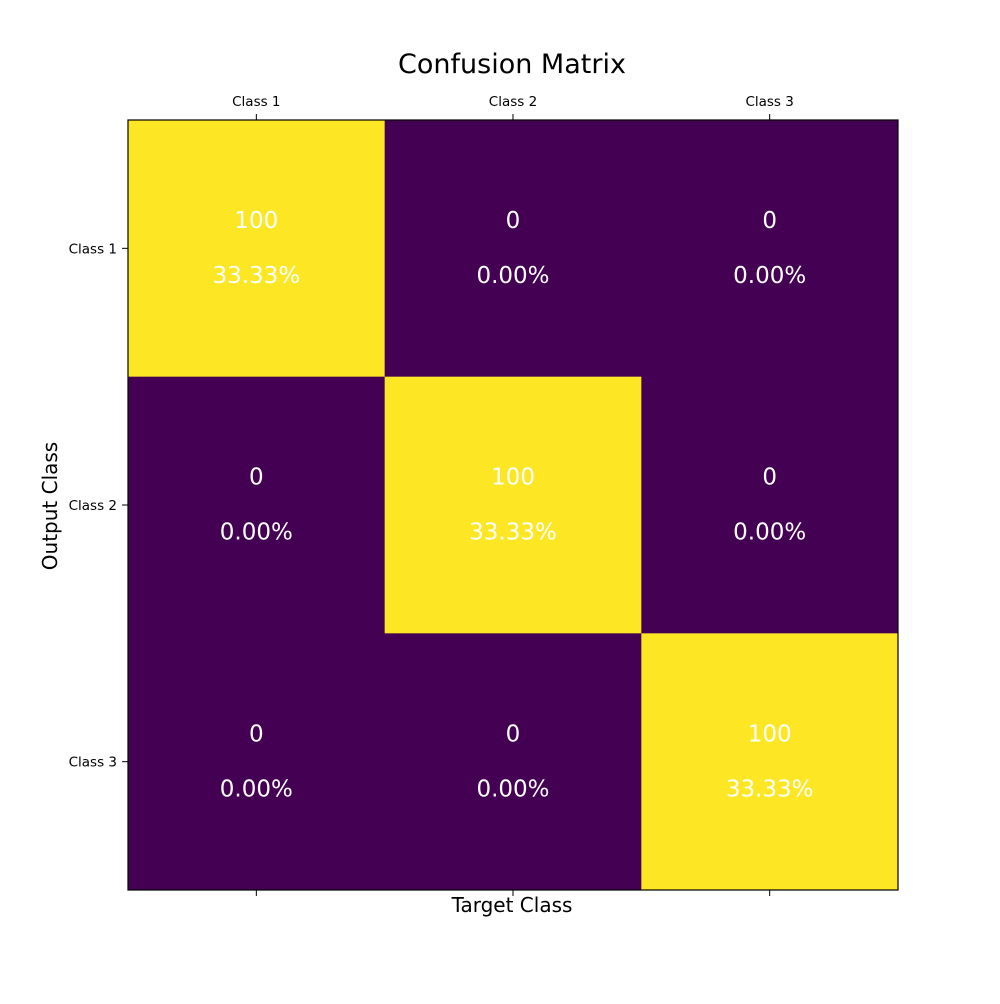 This screenshot has height=1004, width=1000. Describe the element at coordinates (256, 478) in the screenshot. I see `cell-count-r2-c1: 0` at that location.